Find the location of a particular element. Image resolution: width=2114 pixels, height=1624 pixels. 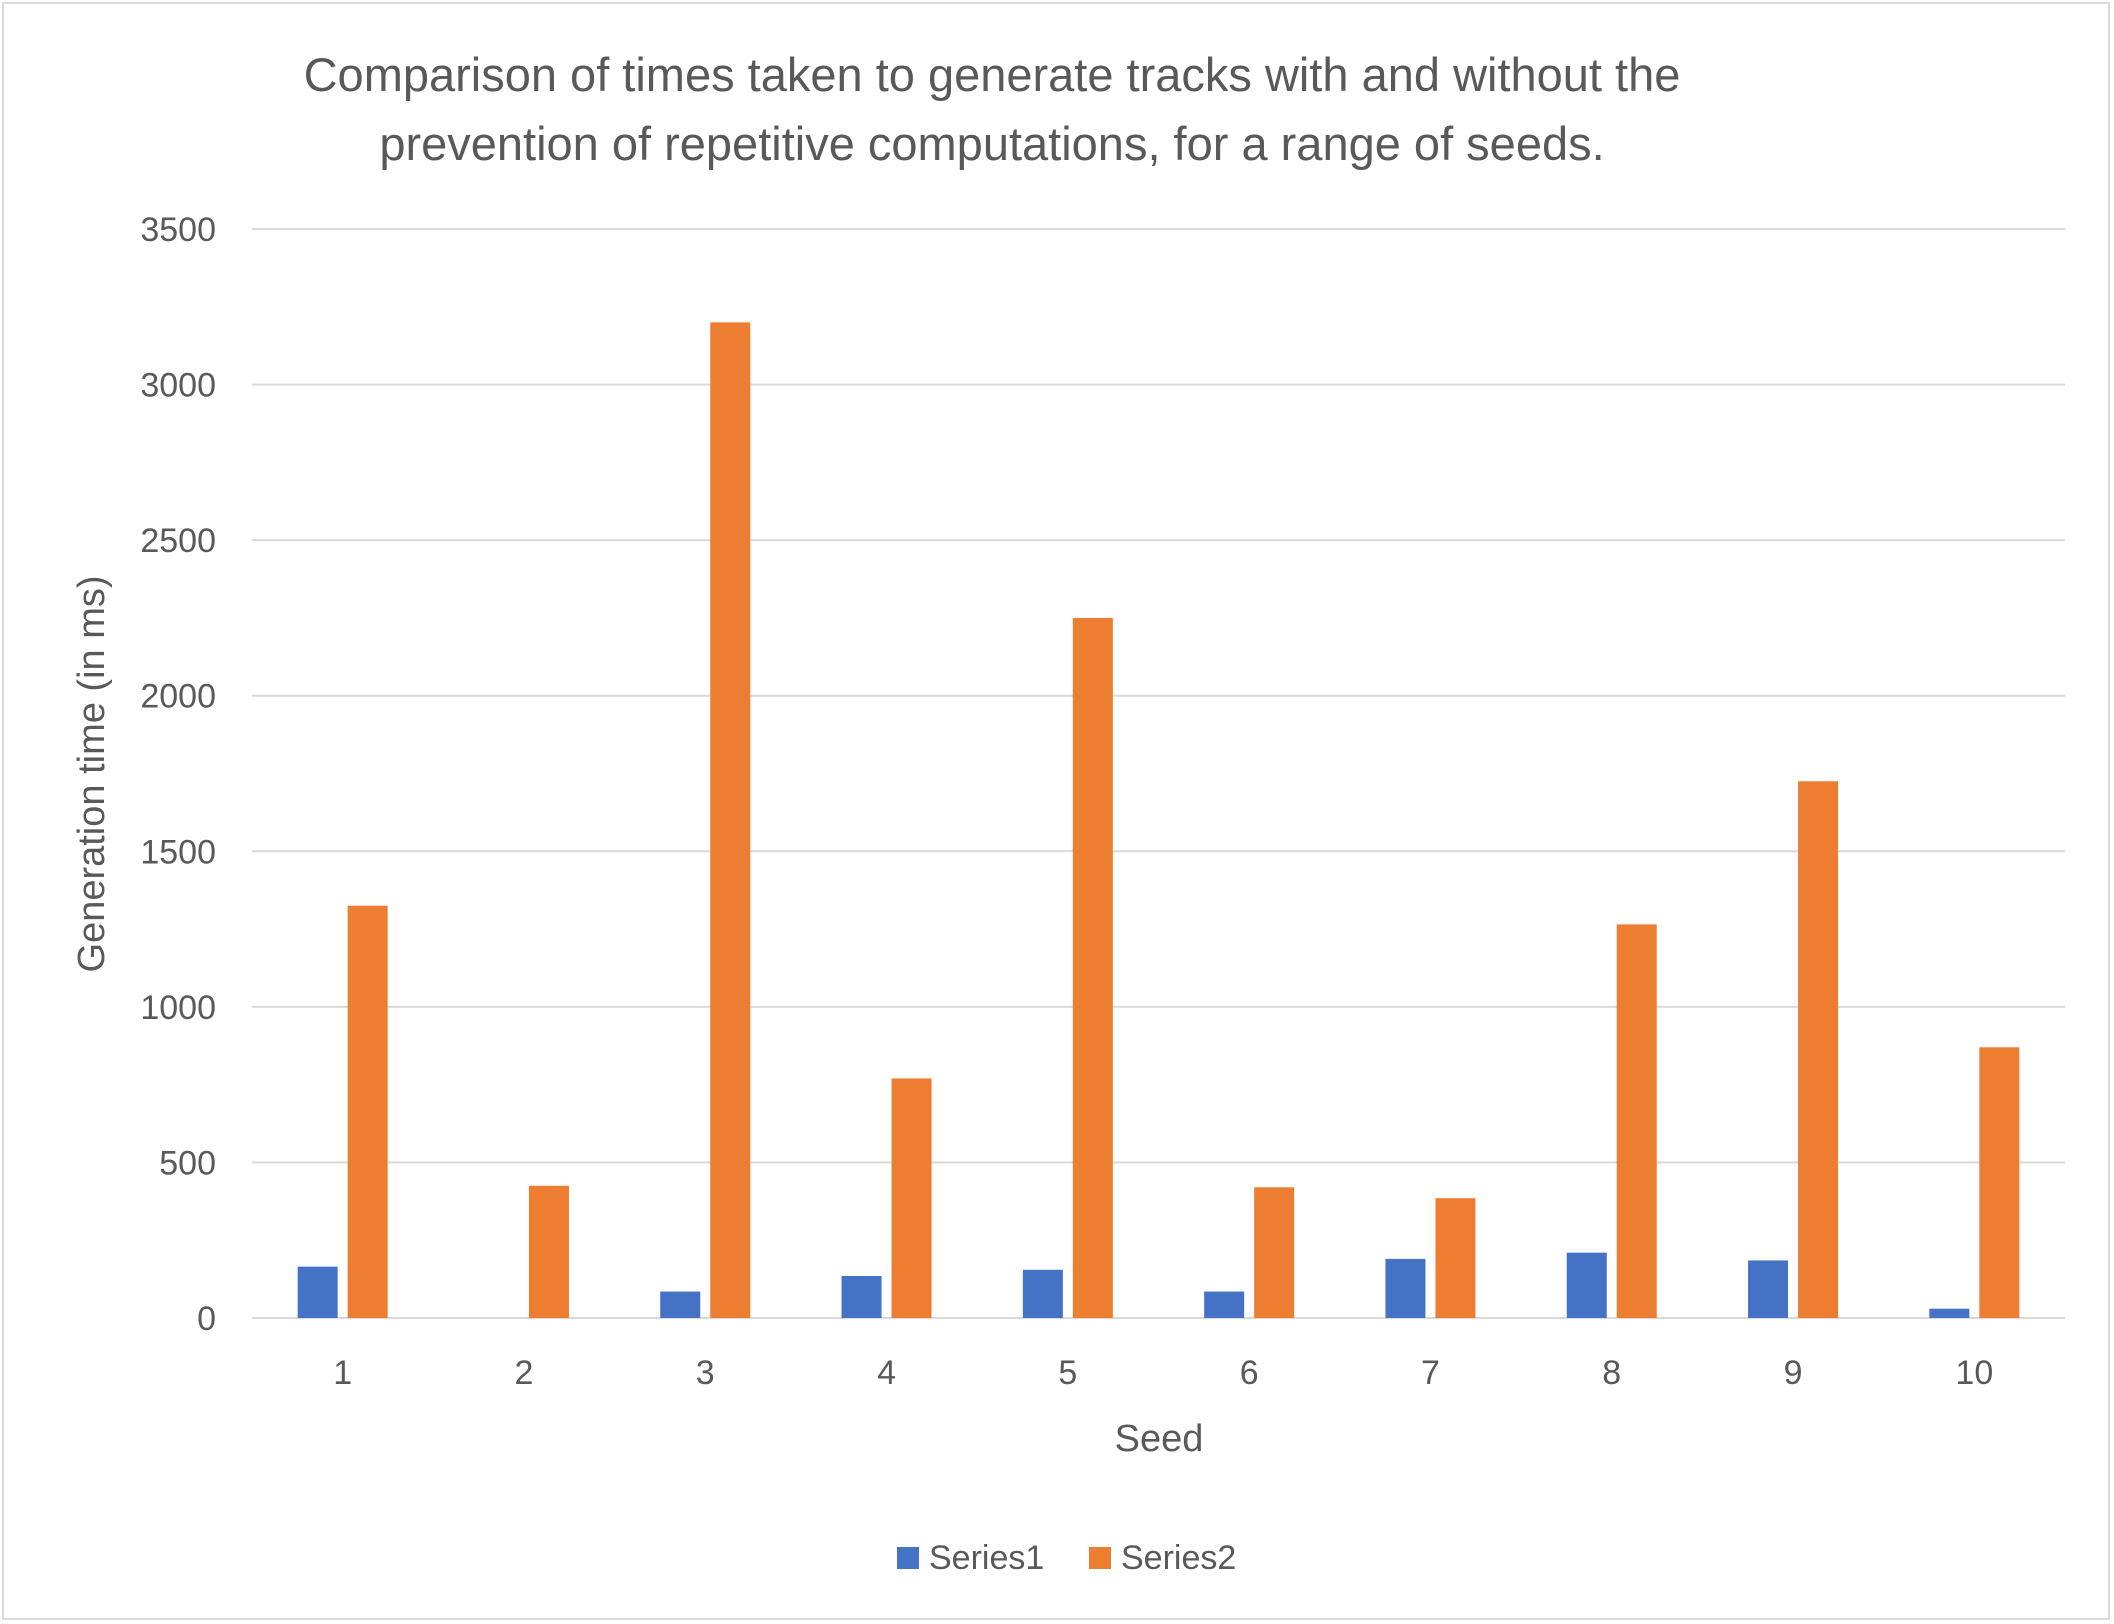

x-tick-label: 7 is located at coordinates (1430, 1373).